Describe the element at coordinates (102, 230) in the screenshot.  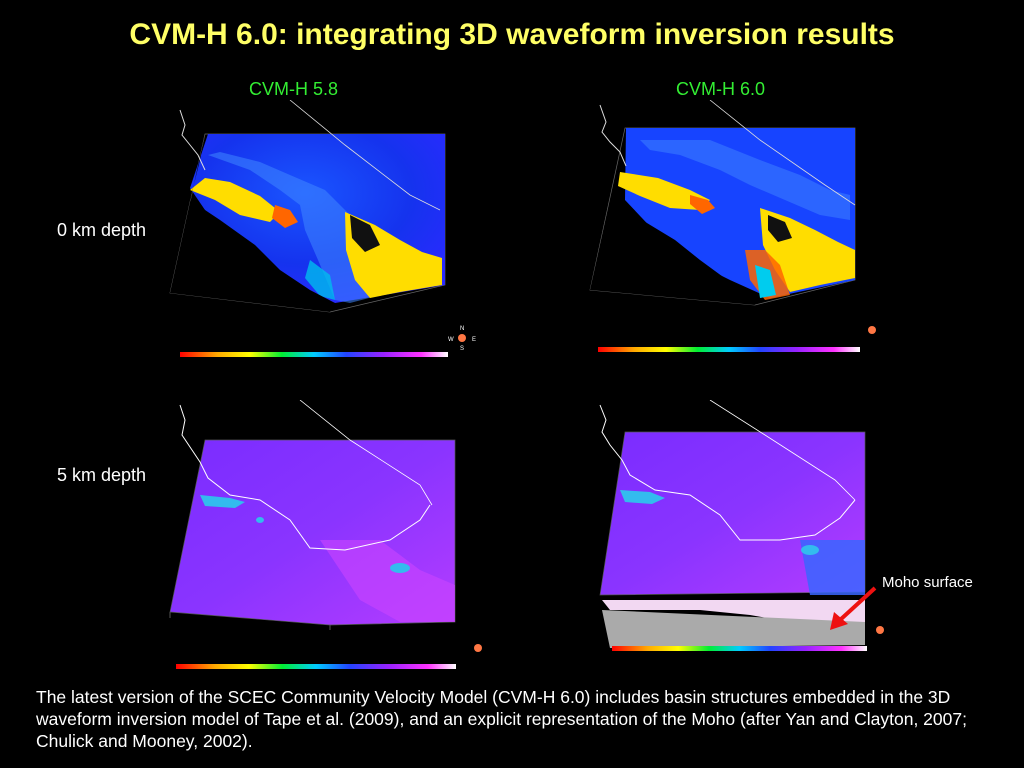
I see `row-label-0km: 0 km depth` at that location.